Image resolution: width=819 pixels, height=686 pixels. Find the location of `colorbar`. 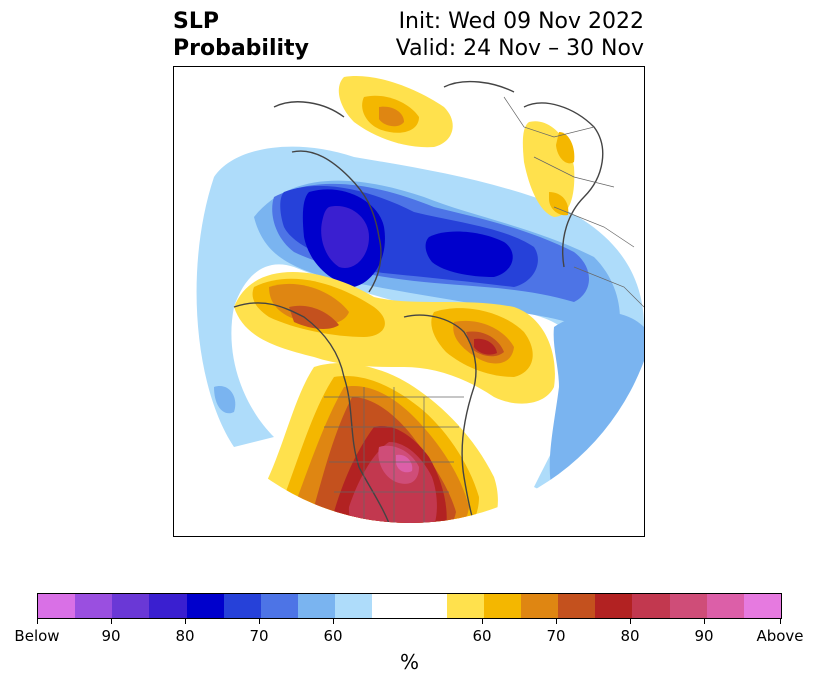

colorbar is located at coordinates (409, 606).